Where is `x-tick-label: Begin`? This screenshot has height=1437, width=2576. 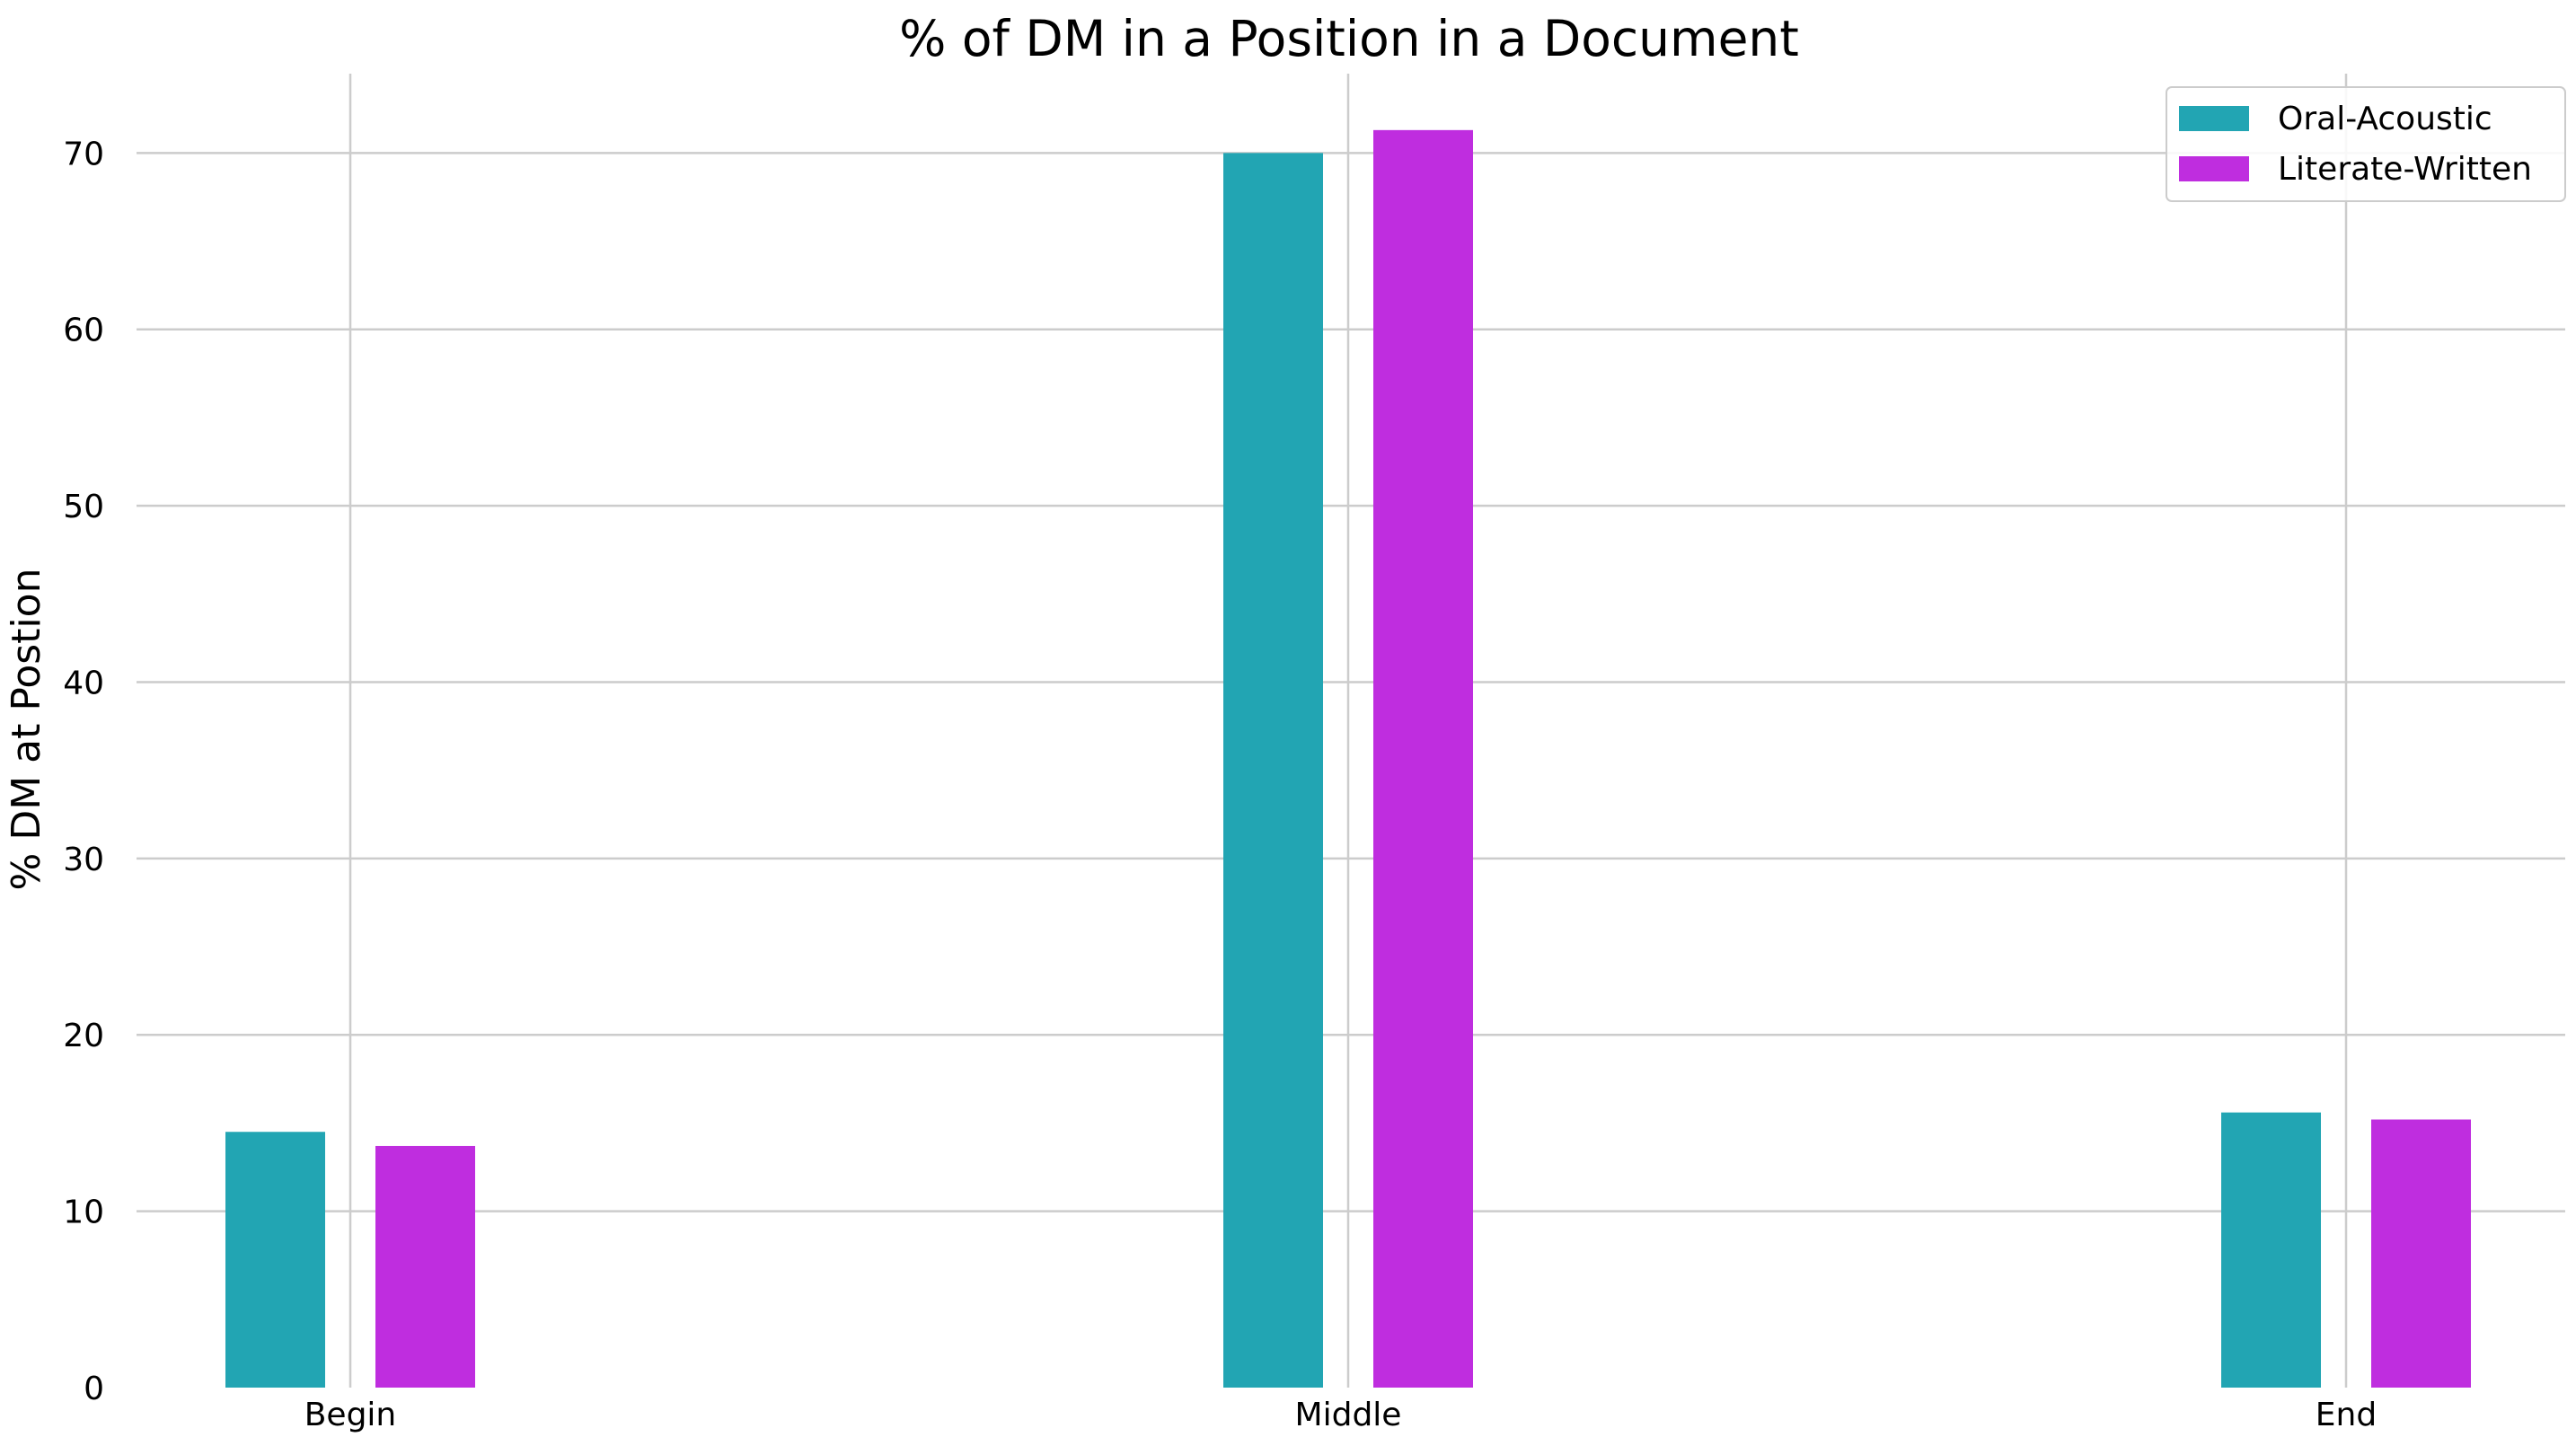
x-tick-label: Begin is located at coordinates (350, 1415).